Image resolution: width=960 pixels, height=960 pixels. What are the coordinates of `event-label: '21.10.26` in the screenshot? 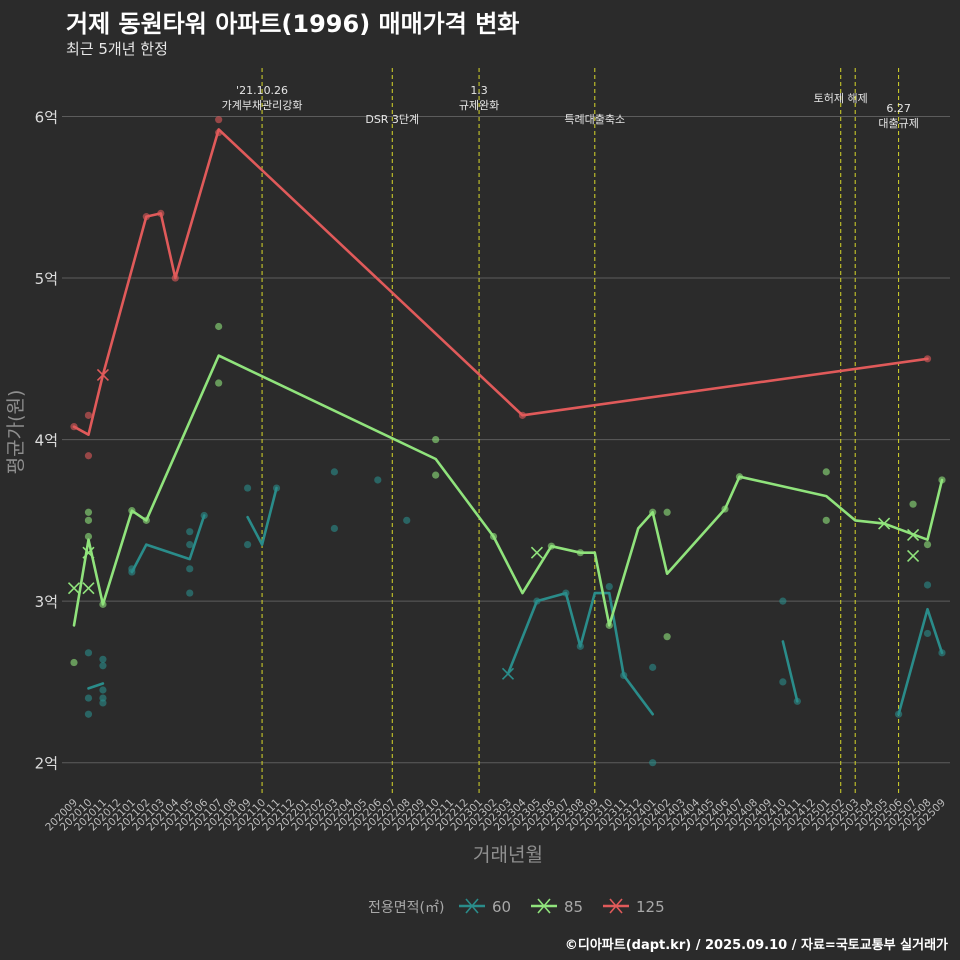 It's located at (262, 90).